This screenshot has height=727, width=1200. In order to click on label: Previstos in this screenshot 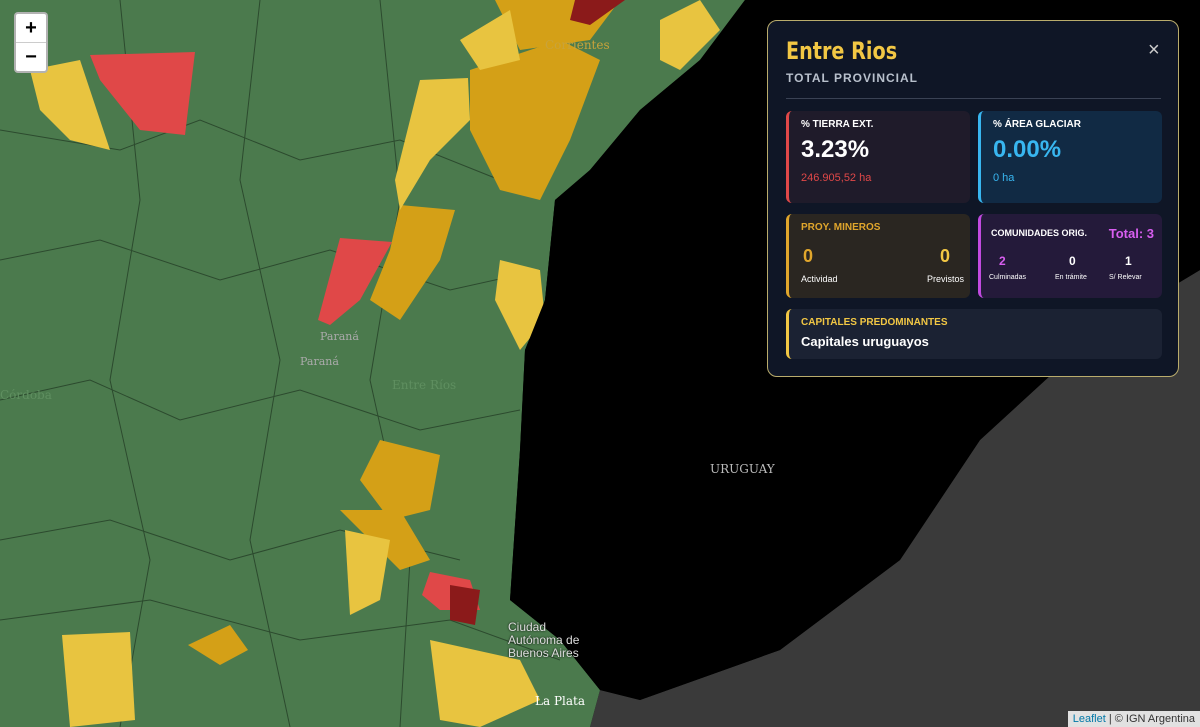, I will do `click(945, 279)`.